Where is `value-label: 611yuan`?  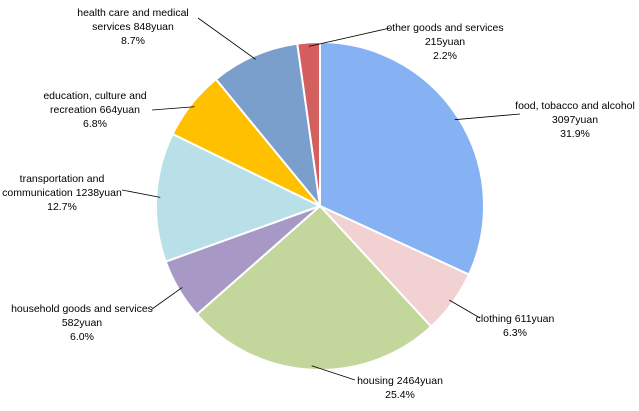
value-label: 611yuan is located at coordinates (534, 319).